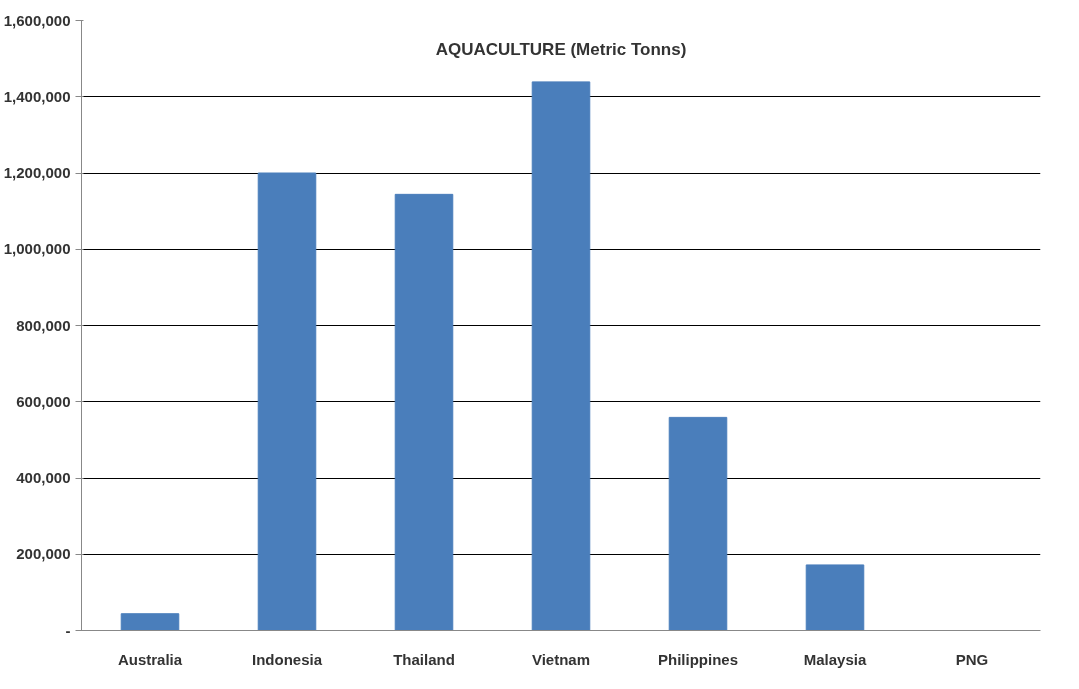 The width and height of the screenshot is (1079, 689). What do you see at coordinates (835, 659) in the screenshot?
I see `x-tick-label: Malaysia` at bounding box center [835, 659].